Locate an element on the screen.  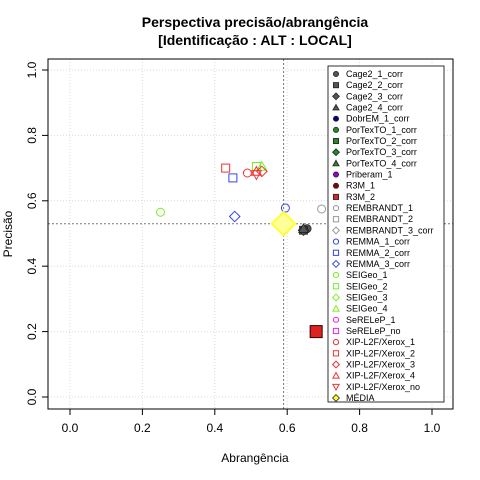
legend-item: SEIGeo_3 is located at coordinates (359, 297).